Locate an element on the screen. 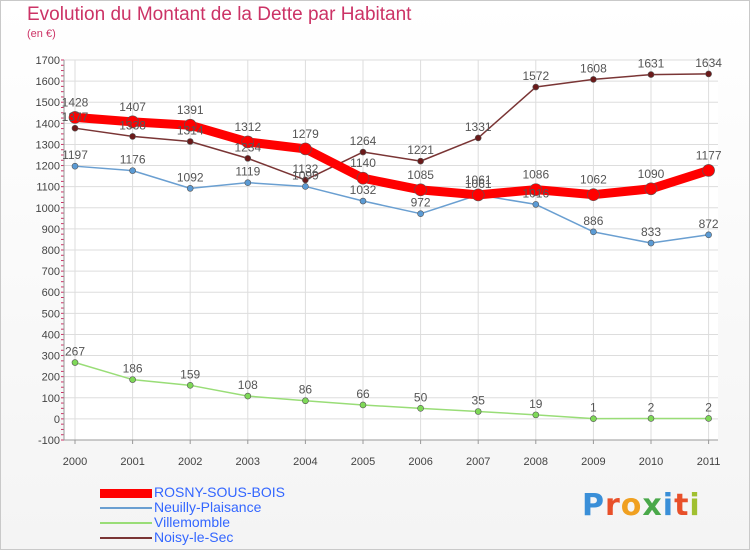 The width and height of the screenshot is (750, 550). data-label: 1221 is located at coordinates (420, 150).